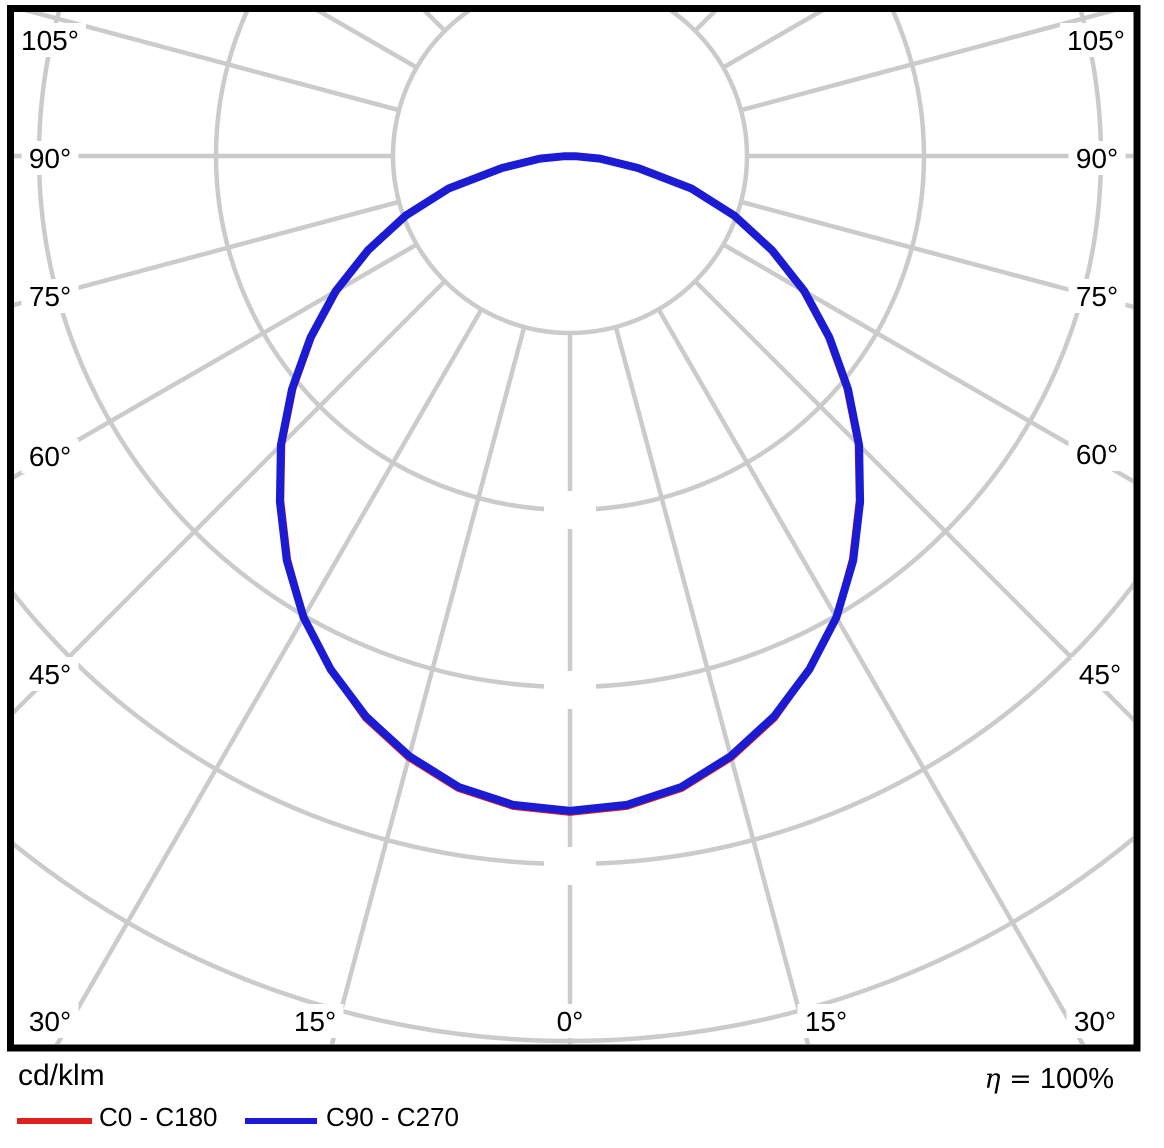 The height and width of the screenshot is (1148, 1164). Describe the element at coordinates (50, 674) in the screenshot. I see `angle-label-left: 45°` at that location.